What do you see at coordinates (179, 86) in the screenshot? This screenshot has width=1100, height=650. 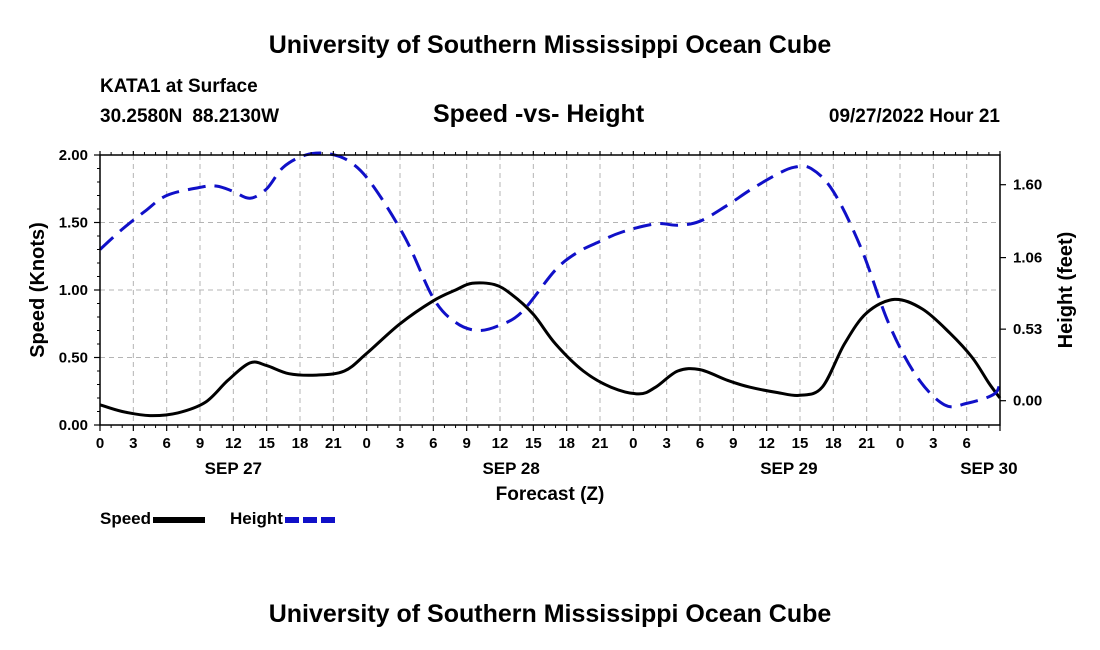 I see `station-label: KATA1 at Surface` at bounding box center [179, 86].